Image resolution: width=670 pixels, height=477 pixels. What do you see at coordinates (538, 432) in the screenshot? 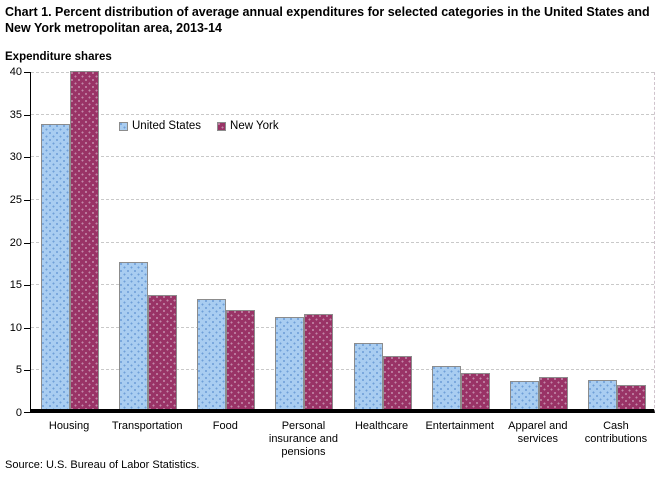
I see `x-tick-label-apparel-and-services: Apparel and services` at bounding box center [538, 432].